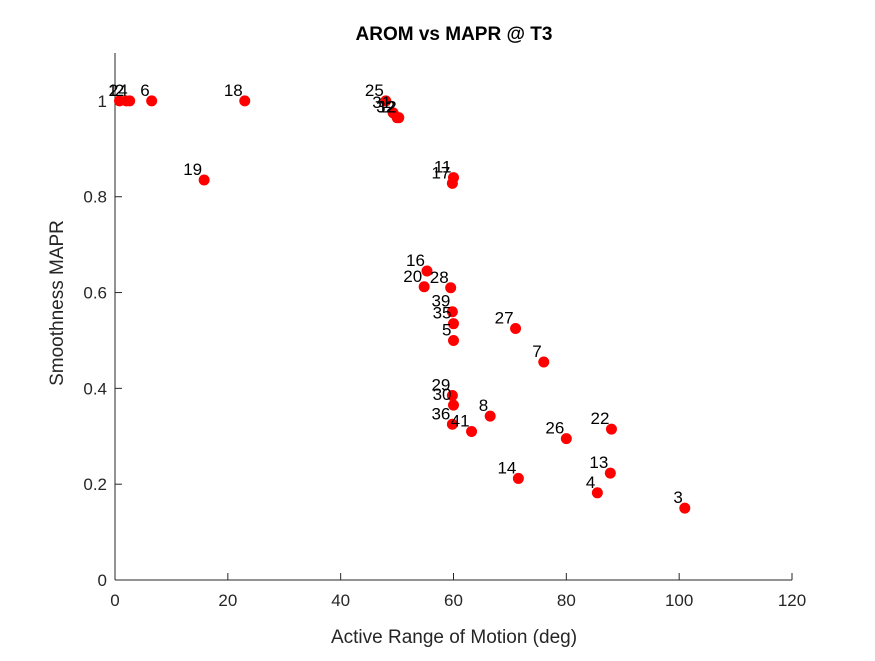  Describe the element at coordinates (114, 600) in the screenshot. I see `x-tick-label: 0` at that location.